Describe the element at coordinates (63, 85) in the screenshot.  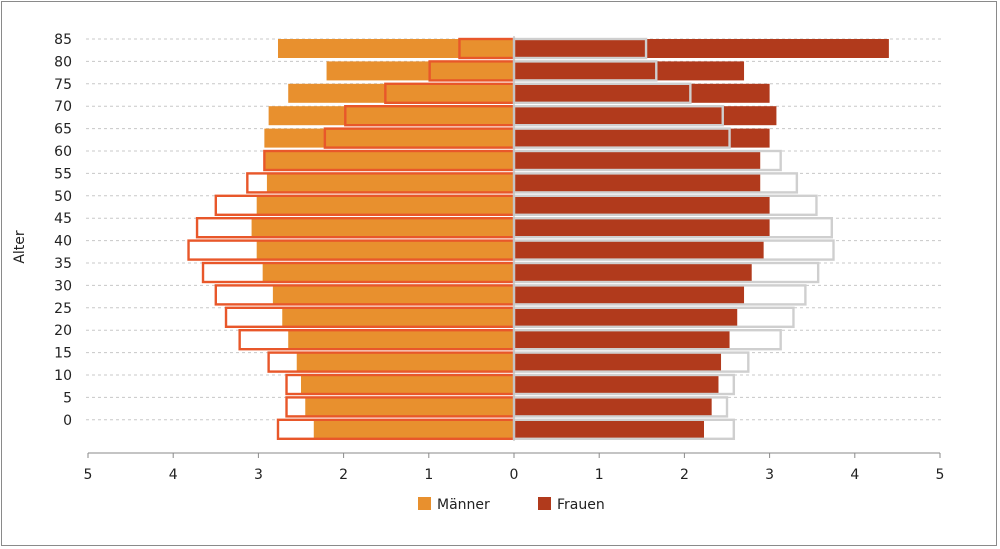
I see `age-tick-label: 75` at that location.